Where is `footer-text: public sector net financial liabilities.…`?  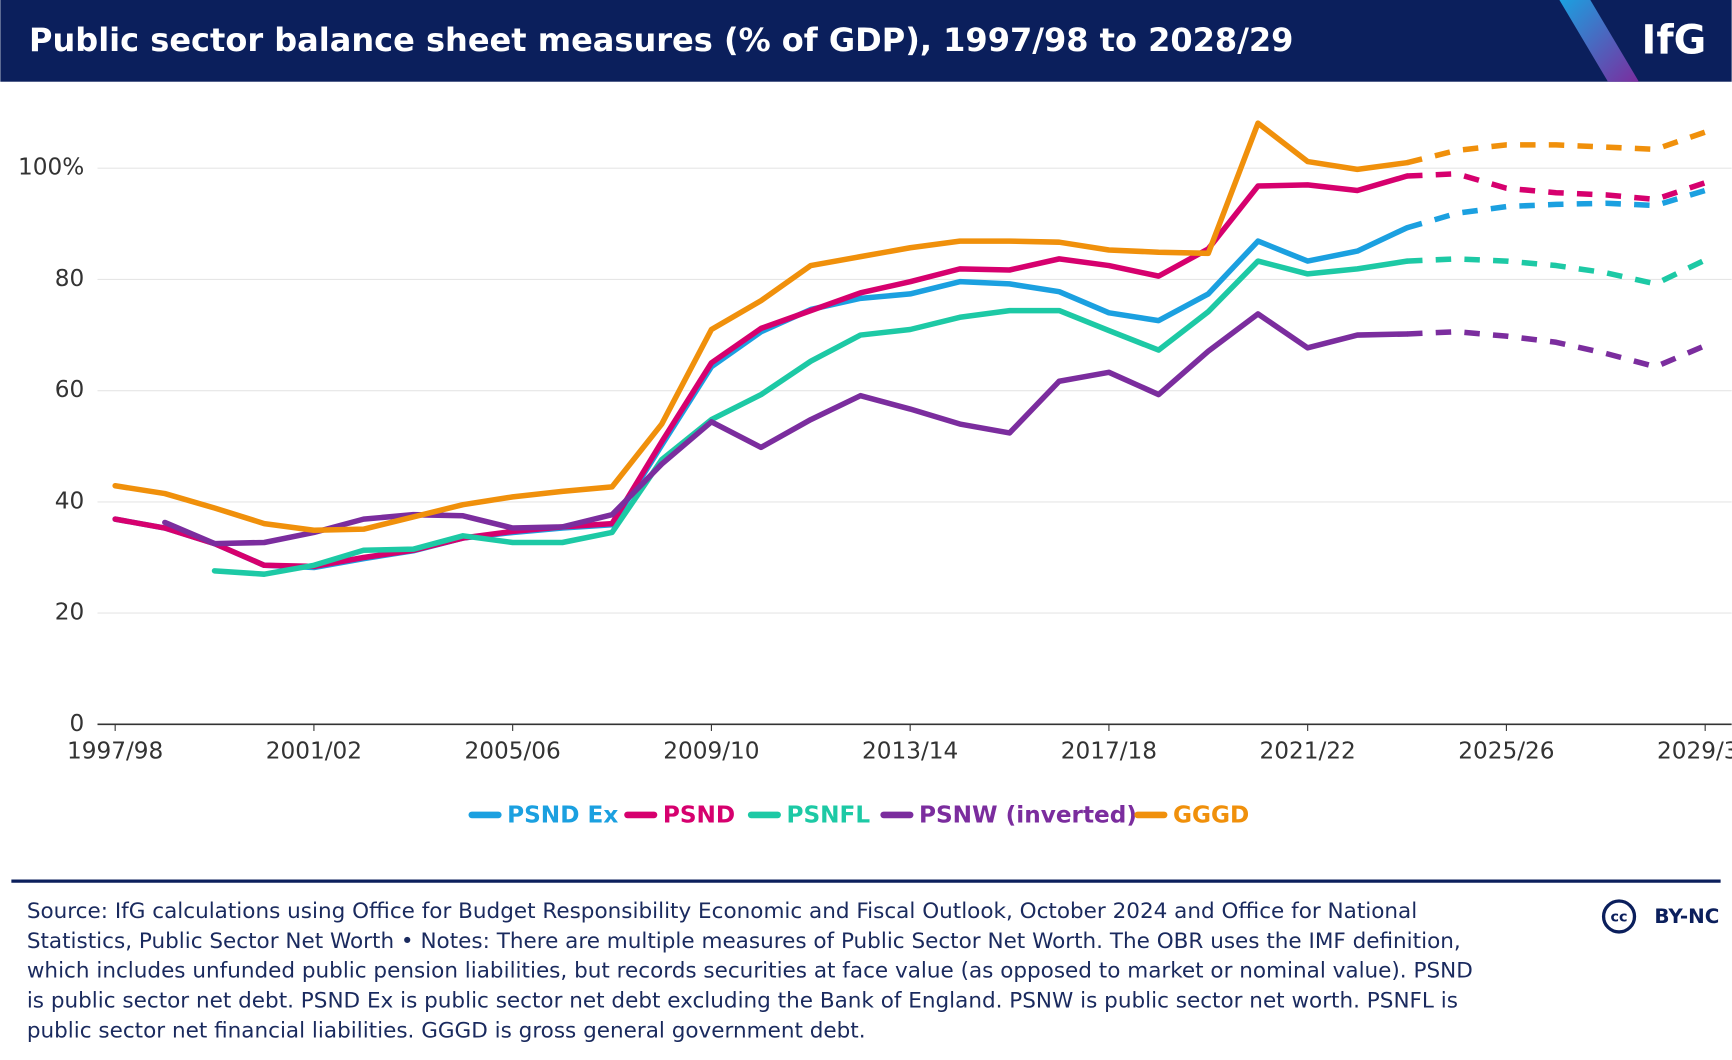
footer-text: public sector net financial liabilities.… is located at coordinates (446, 1030).